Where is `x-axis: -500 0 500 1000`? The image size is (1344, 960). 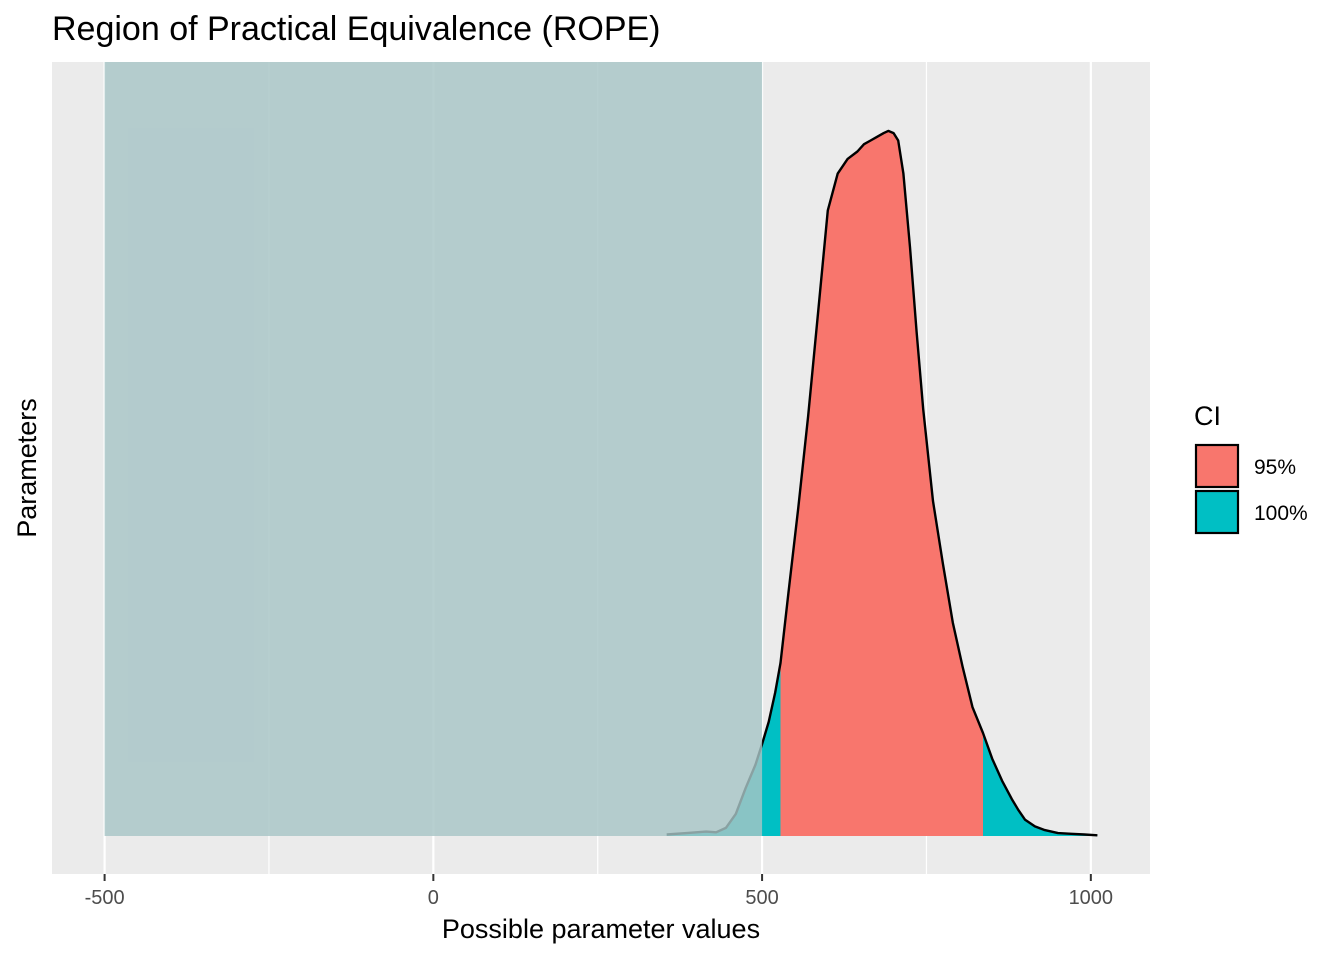 x-axis: -500 0 500 1000 is located at coordinates (599, 891).